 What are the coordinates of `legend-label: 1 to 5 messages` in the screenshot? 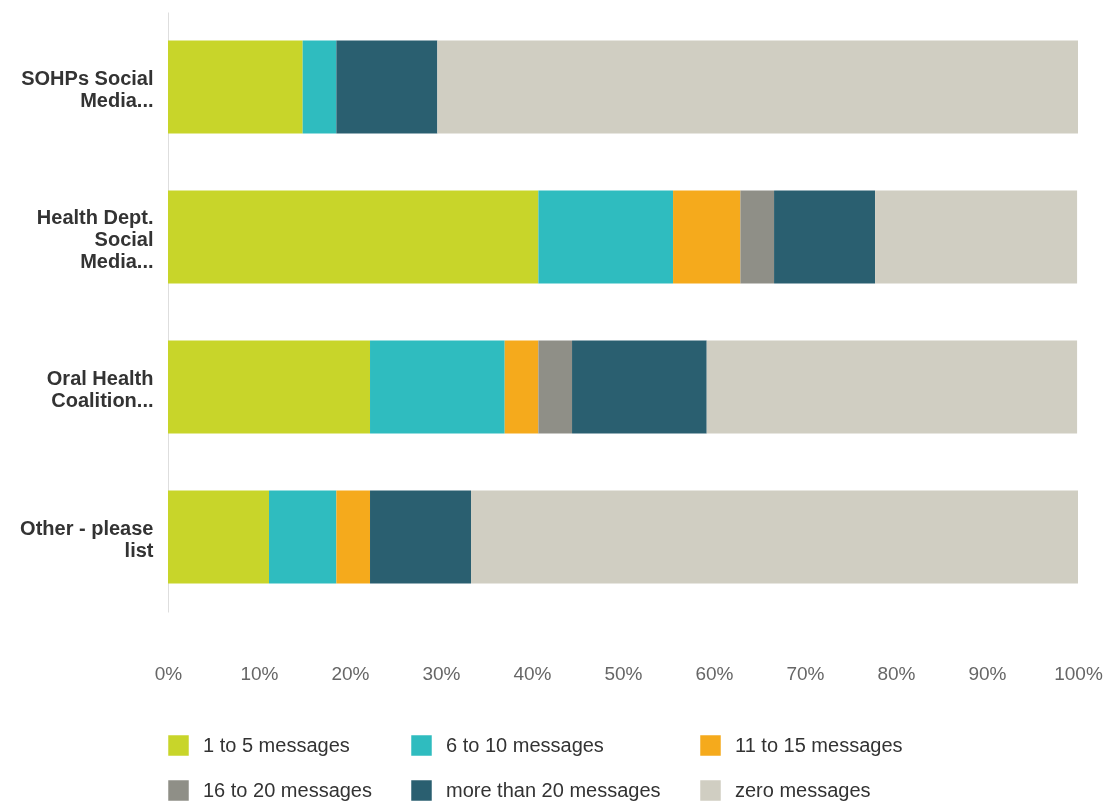 It's located at (276, 744).